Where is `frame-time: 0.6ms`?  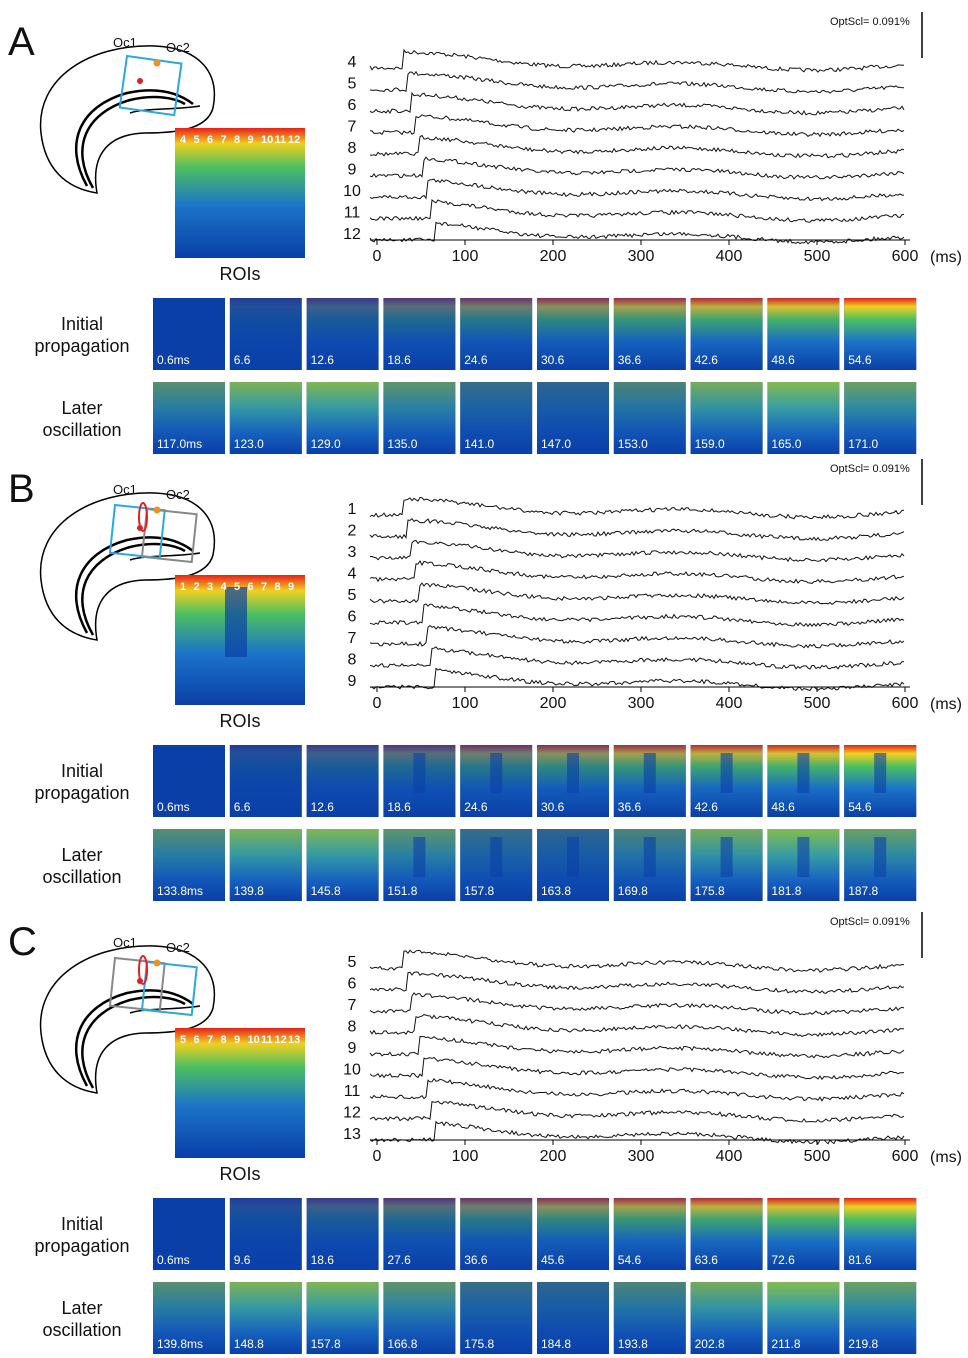 frame-time: 0.6ms is located at coordinates (173, 807).